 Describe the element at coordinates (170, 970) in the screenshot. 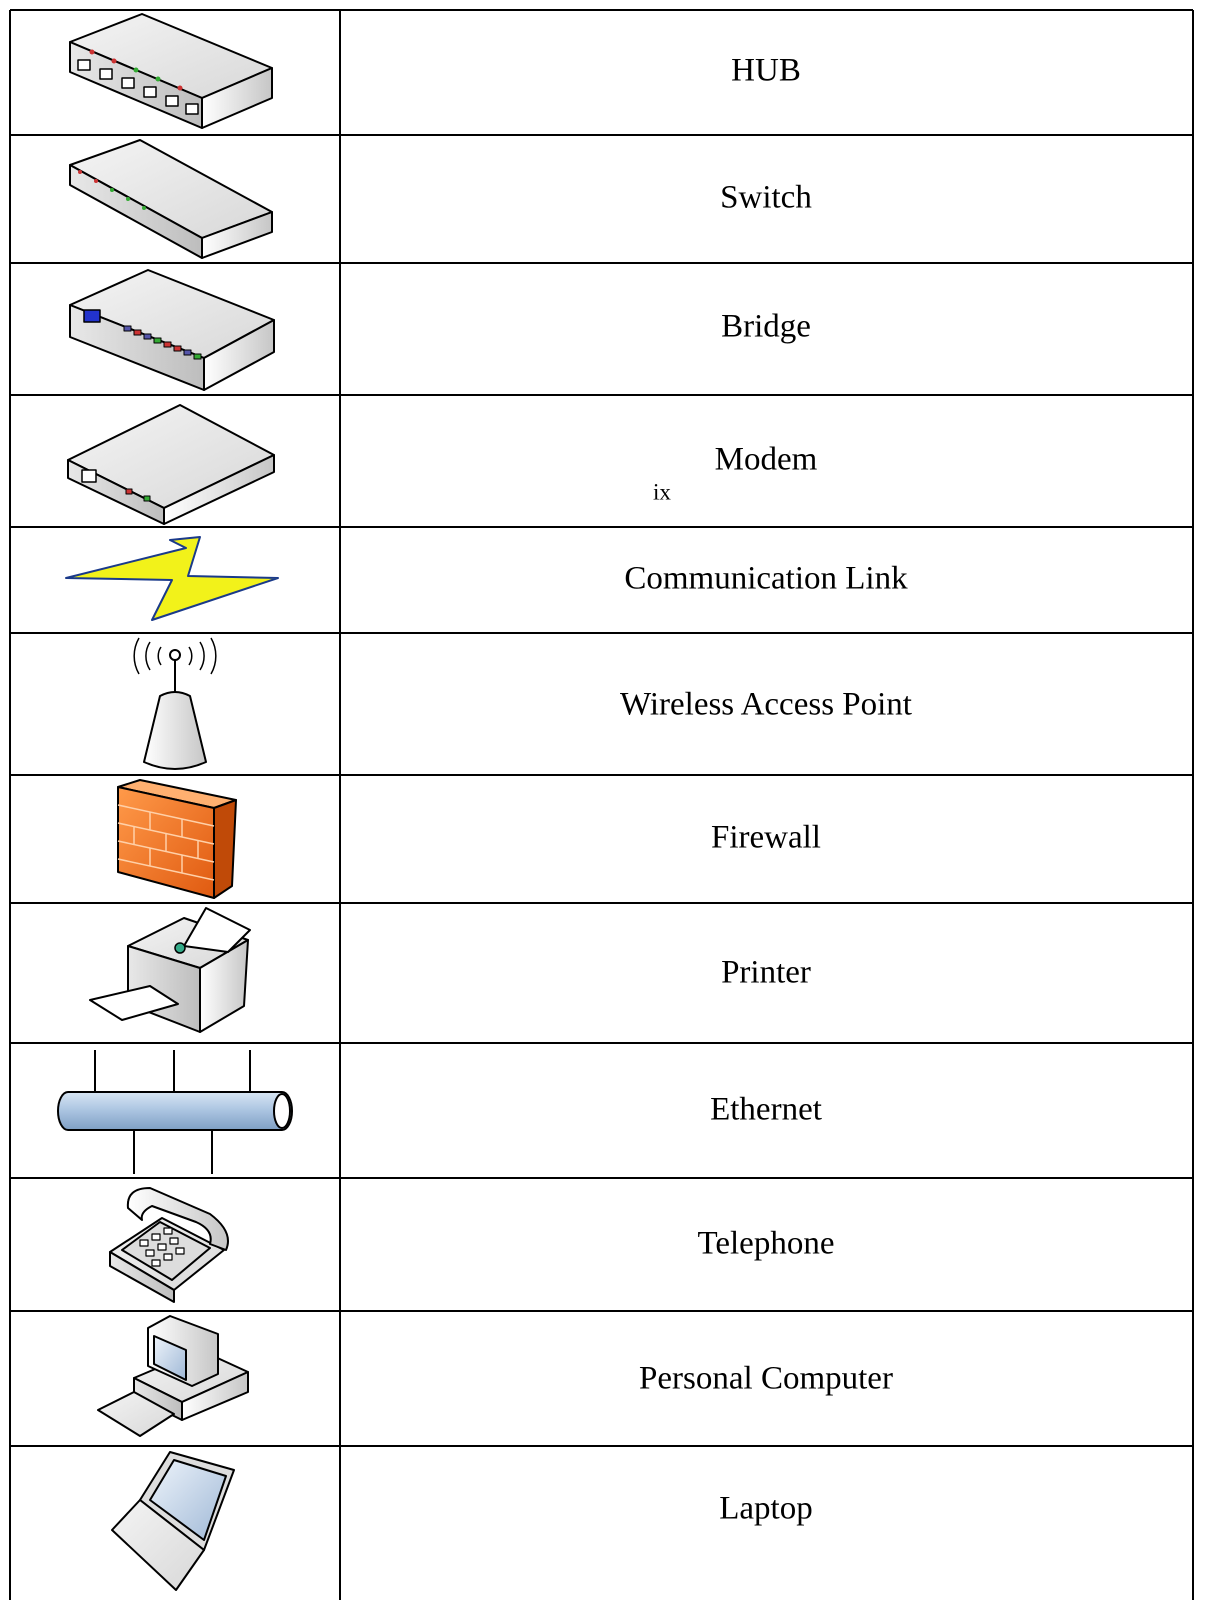

I see `icon-printer` at that location.